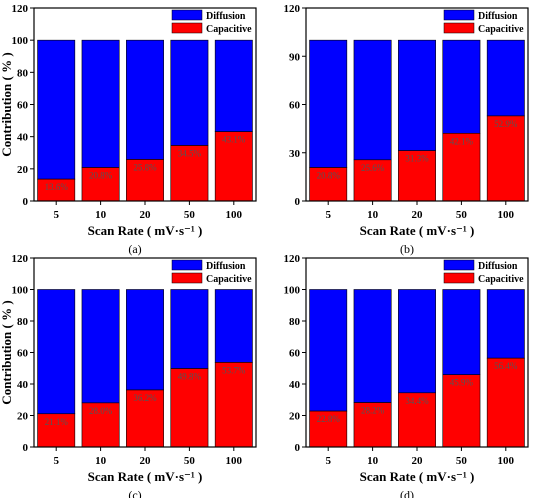  What do you see at coordinates (506, 124) in the screenshot?
I see `data-label-capacitive: 52.9%` at bounding box center [506, 124].